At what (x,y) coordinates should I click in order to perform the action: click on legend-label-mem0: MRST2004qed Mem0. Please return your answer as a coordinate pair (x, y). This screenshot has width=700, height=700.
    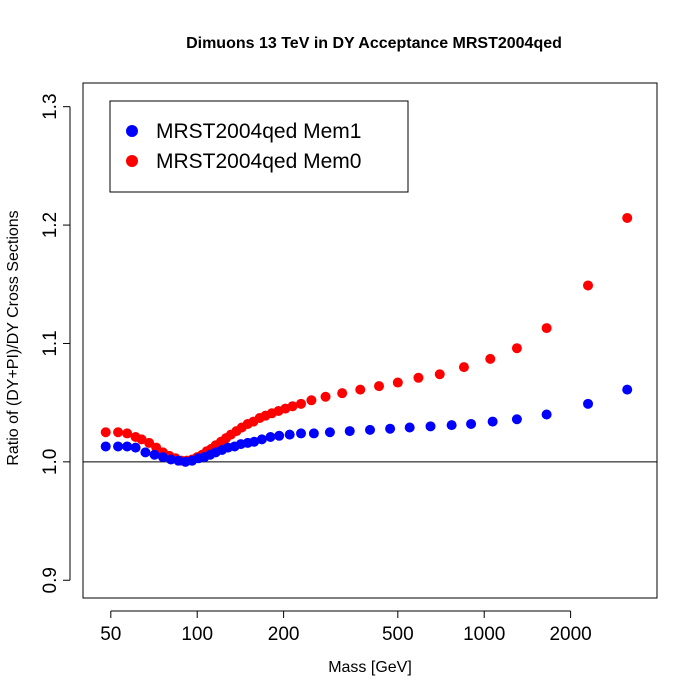
    Looking at the image, I should click on (258, 161).